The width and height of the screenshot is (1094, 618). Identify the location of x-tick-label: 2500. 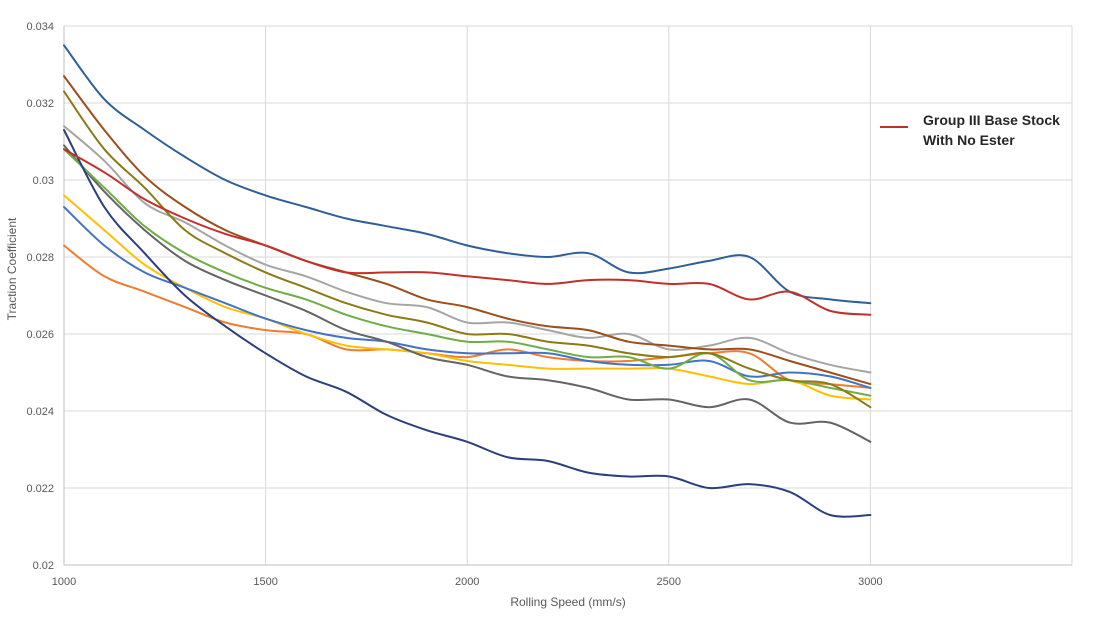
(669, 582).